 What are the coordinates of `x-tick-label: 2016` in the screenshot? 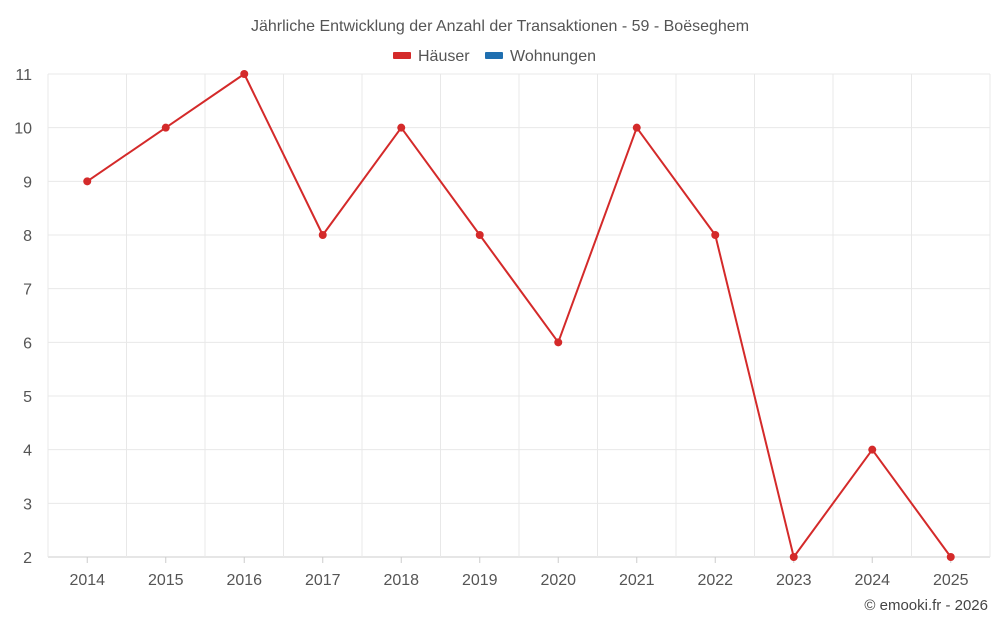 It's located at (244, 580).